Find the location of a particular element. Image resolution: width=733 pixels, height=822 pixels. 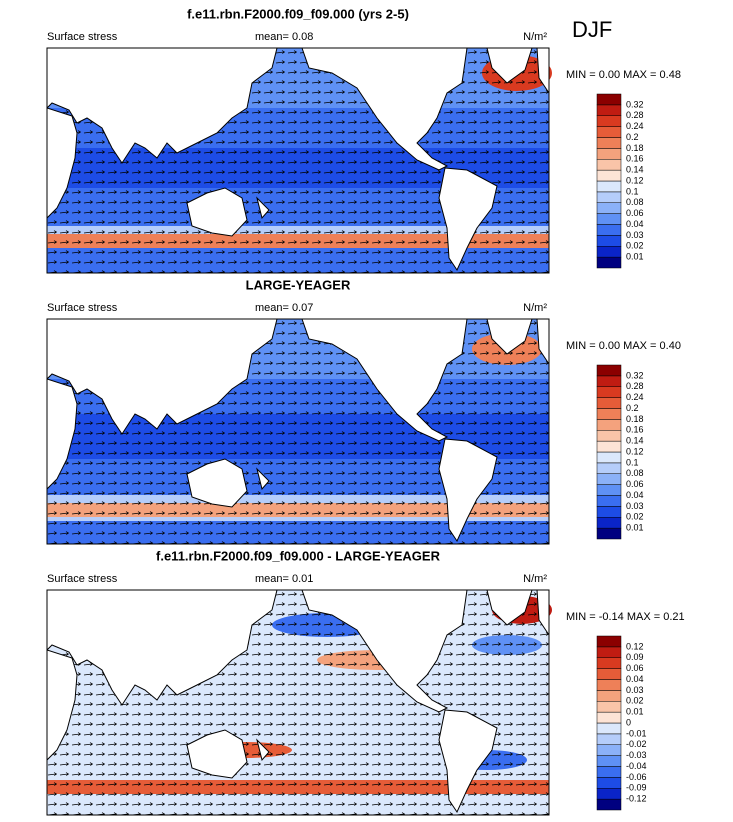

colorbar-label: -0.12 is located at coordinates (636, 799).